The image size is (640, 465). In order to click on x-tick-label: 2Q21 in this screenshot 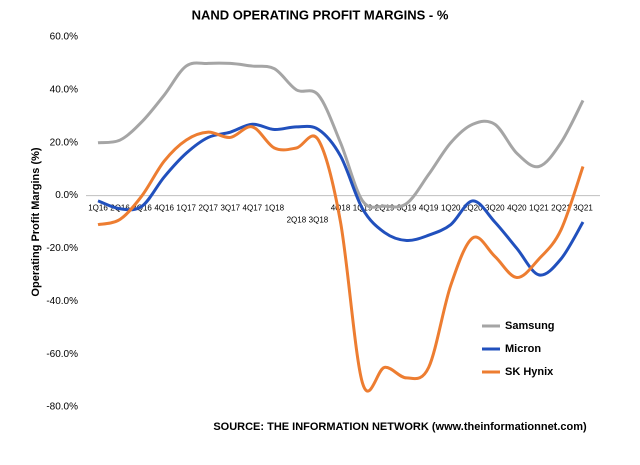, I will do `click(561, 208)`.